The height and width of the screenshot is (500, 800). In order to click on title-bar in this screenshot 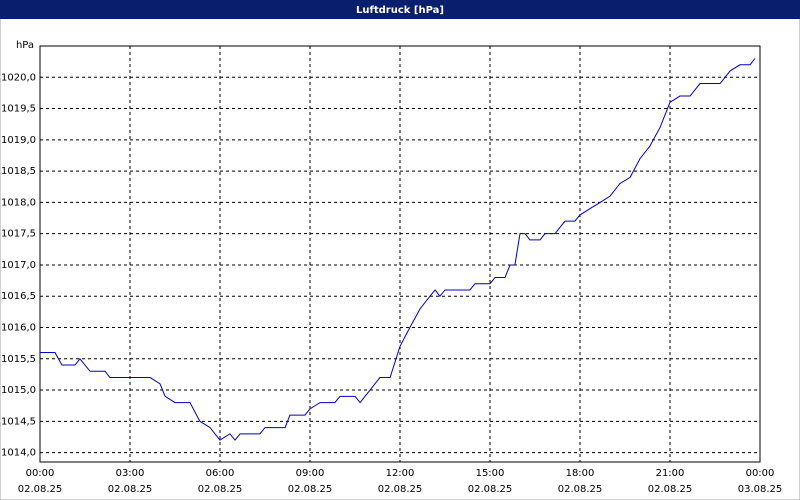, I will do `click(400, 9)`.